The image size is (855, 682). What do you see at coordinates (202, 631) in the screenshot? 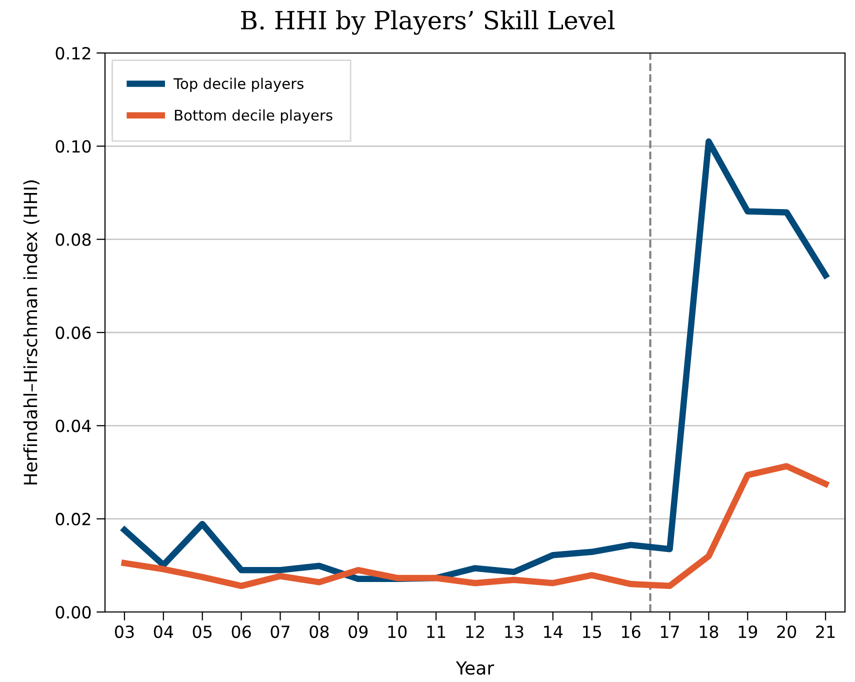
I see `x-tick-label: 05` at bounding box center [202, 631].